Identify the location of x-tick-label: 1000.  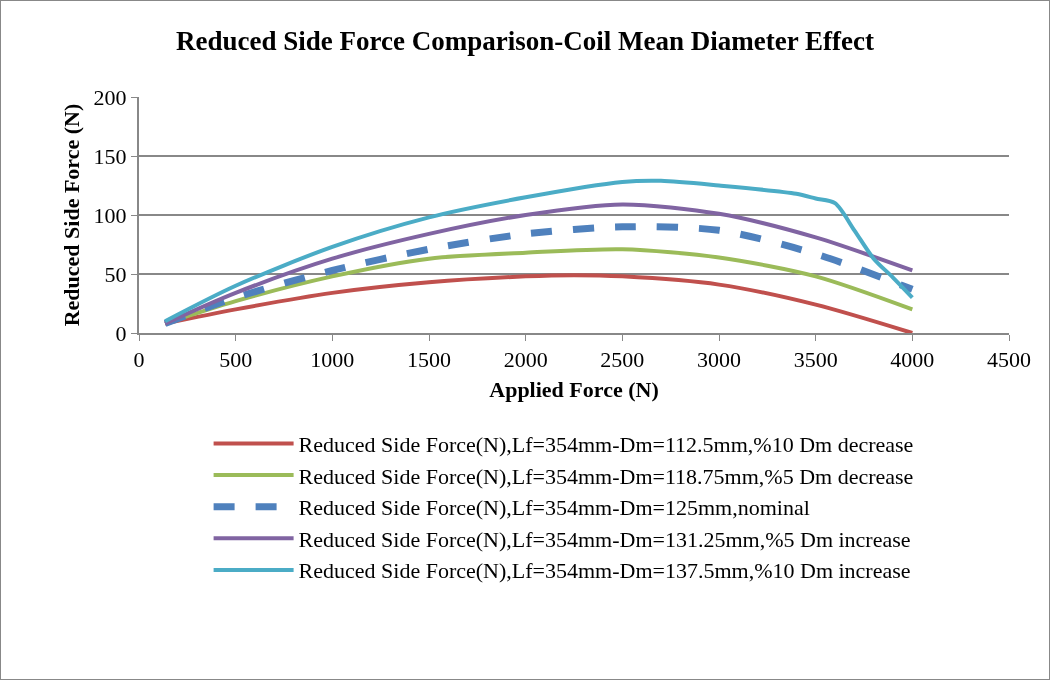
(332, 360).